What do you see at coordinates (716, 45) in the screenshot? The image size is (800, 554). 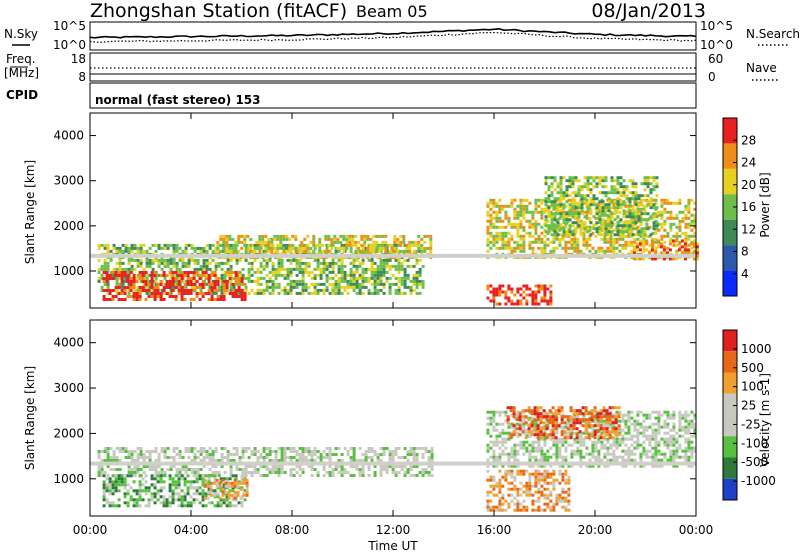 I see `nsearch-tick-low: 10^0` at bounding box center [716, 45].